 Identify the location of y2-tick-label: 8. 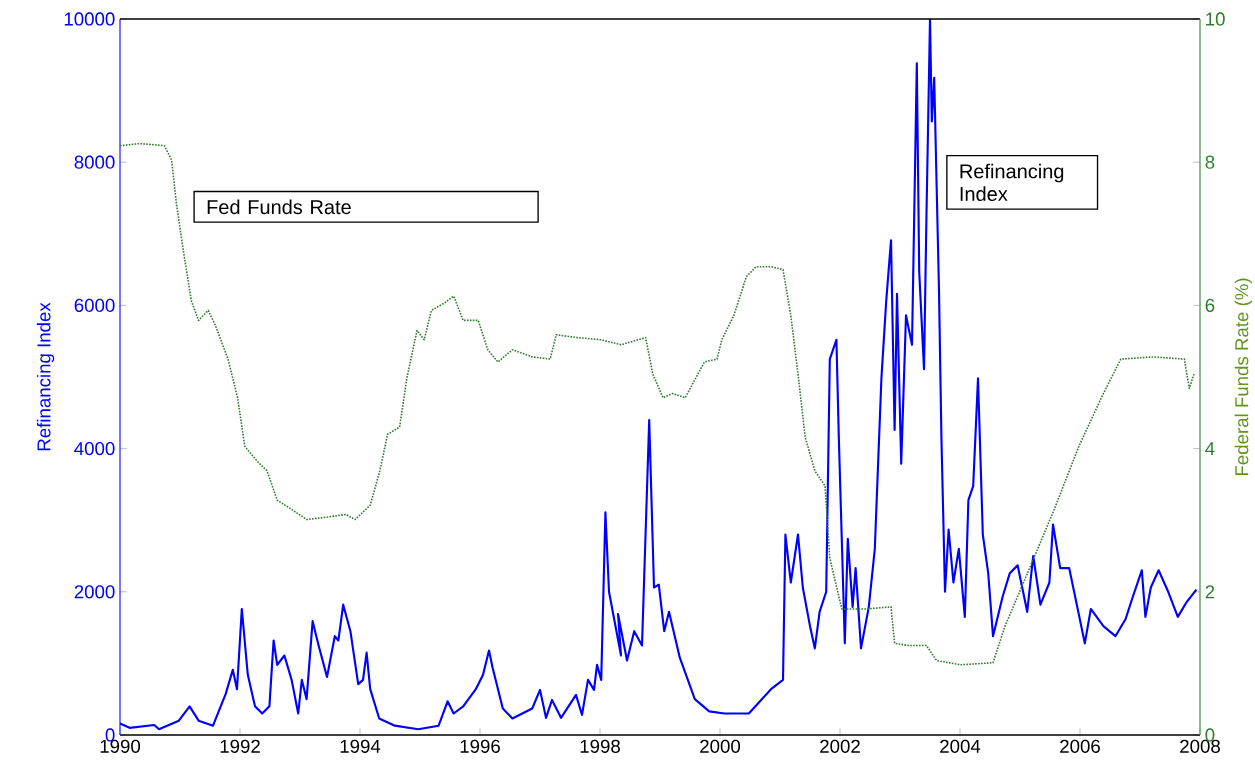
(1210, 162).